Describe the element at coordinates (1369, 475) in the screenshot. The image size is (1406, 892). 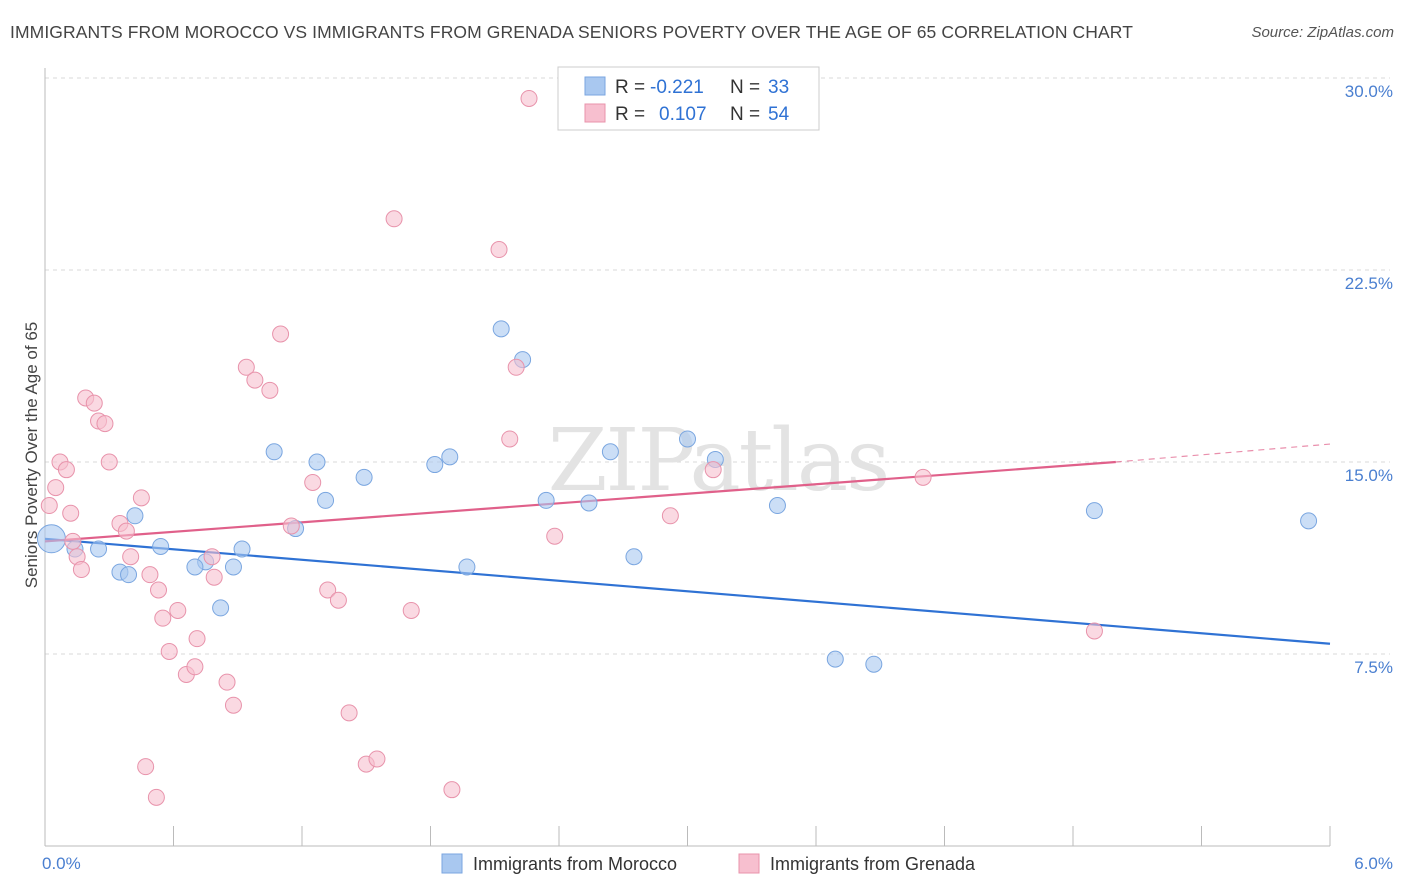
I see `y-tick-label-1: 15.0%` at that location.